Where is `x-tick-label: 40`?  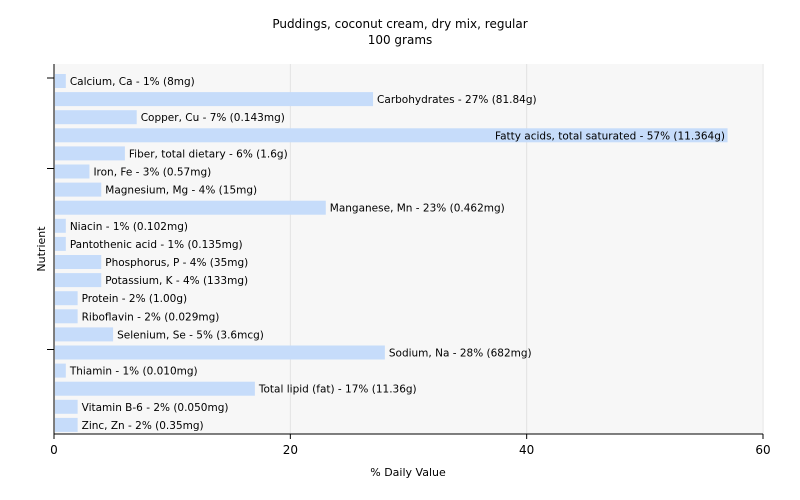
x-tick-label: 40 is located at coordinates (526, 450).